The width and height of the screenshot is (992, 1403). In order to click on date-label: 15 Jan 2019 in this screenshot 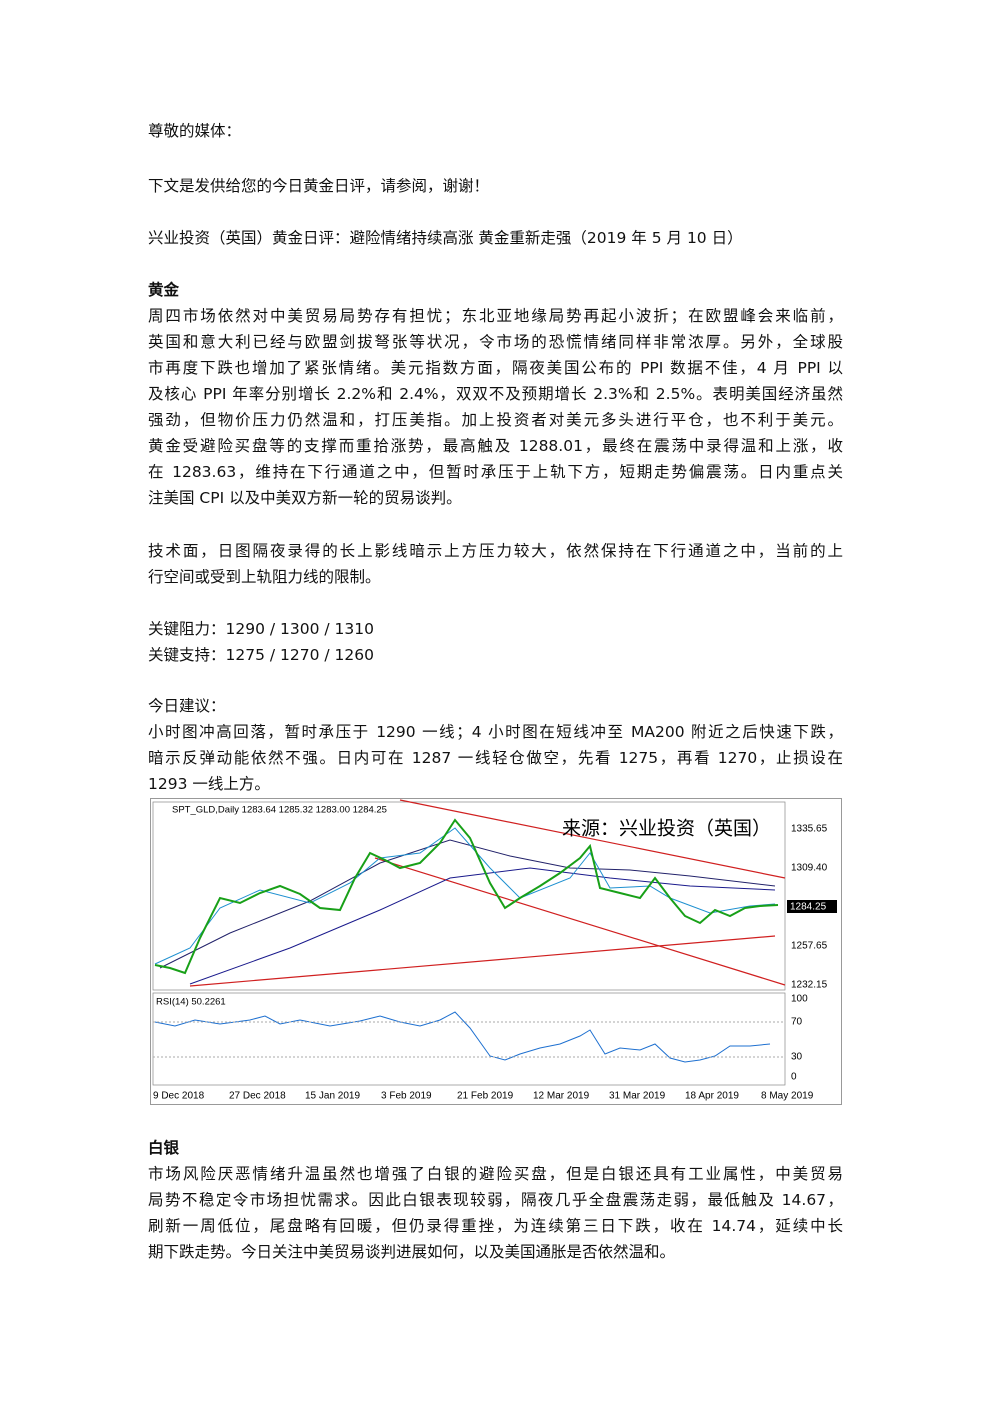, I will do `click(332, 1096)`.